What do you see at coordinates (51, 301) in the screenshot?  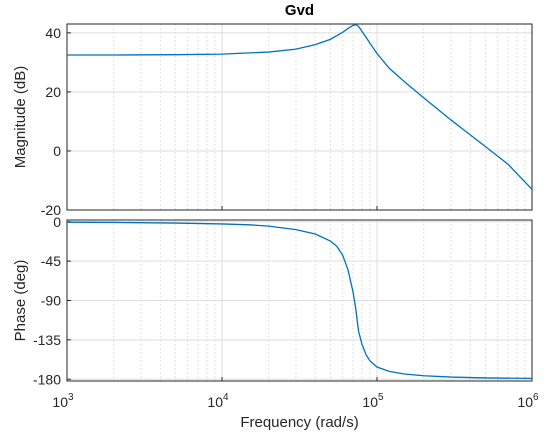 I see `y-tick-label: -90` at bounding box center [51, 301].